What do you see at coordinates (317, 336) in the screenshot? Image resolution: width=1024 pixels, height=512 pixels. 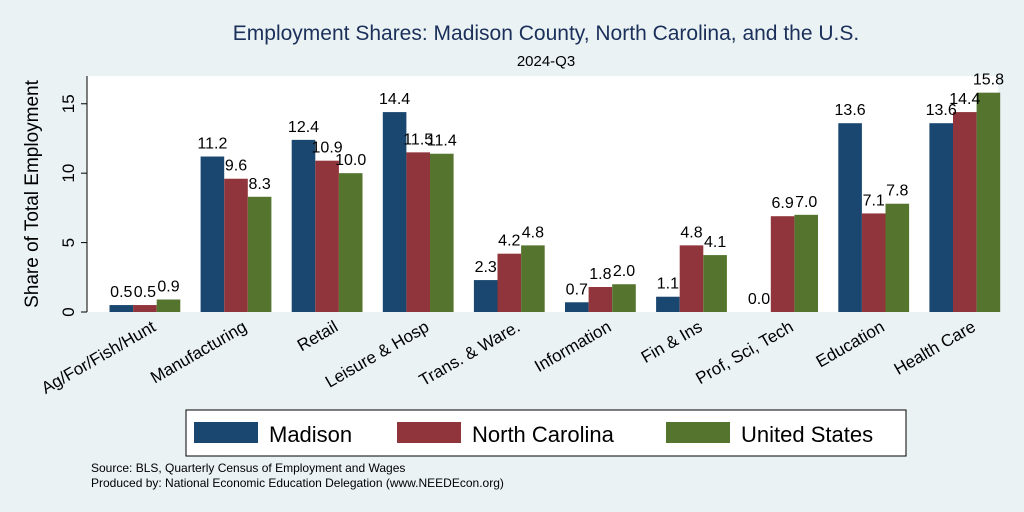 I see `category-label: Retail` at bounding box center [317, 336].